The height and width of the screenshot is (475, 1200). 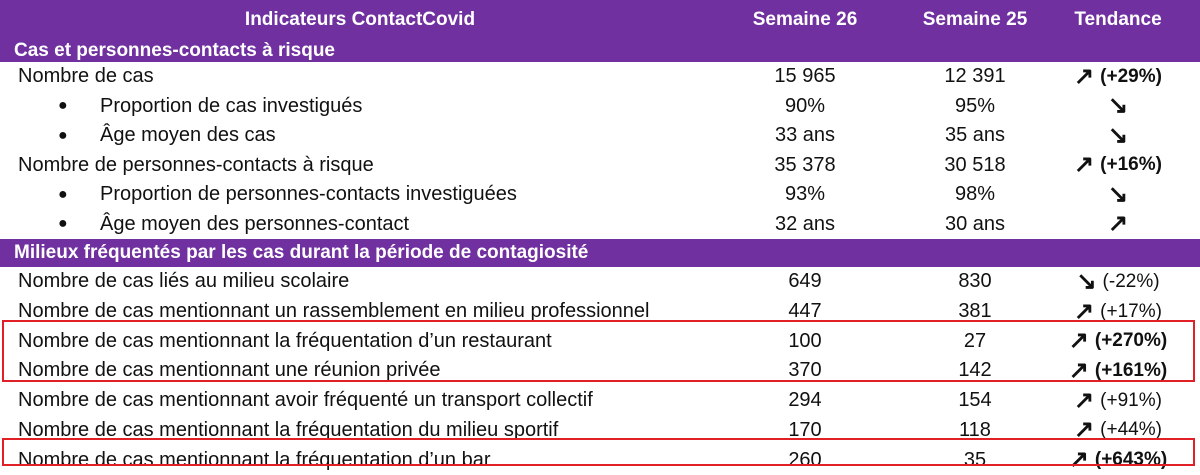 What do you see at coordinates (174, 50) in the screenshot?
I see `section-title: Cas et personnes-contacts à risque` at bounding box center [174, 50].